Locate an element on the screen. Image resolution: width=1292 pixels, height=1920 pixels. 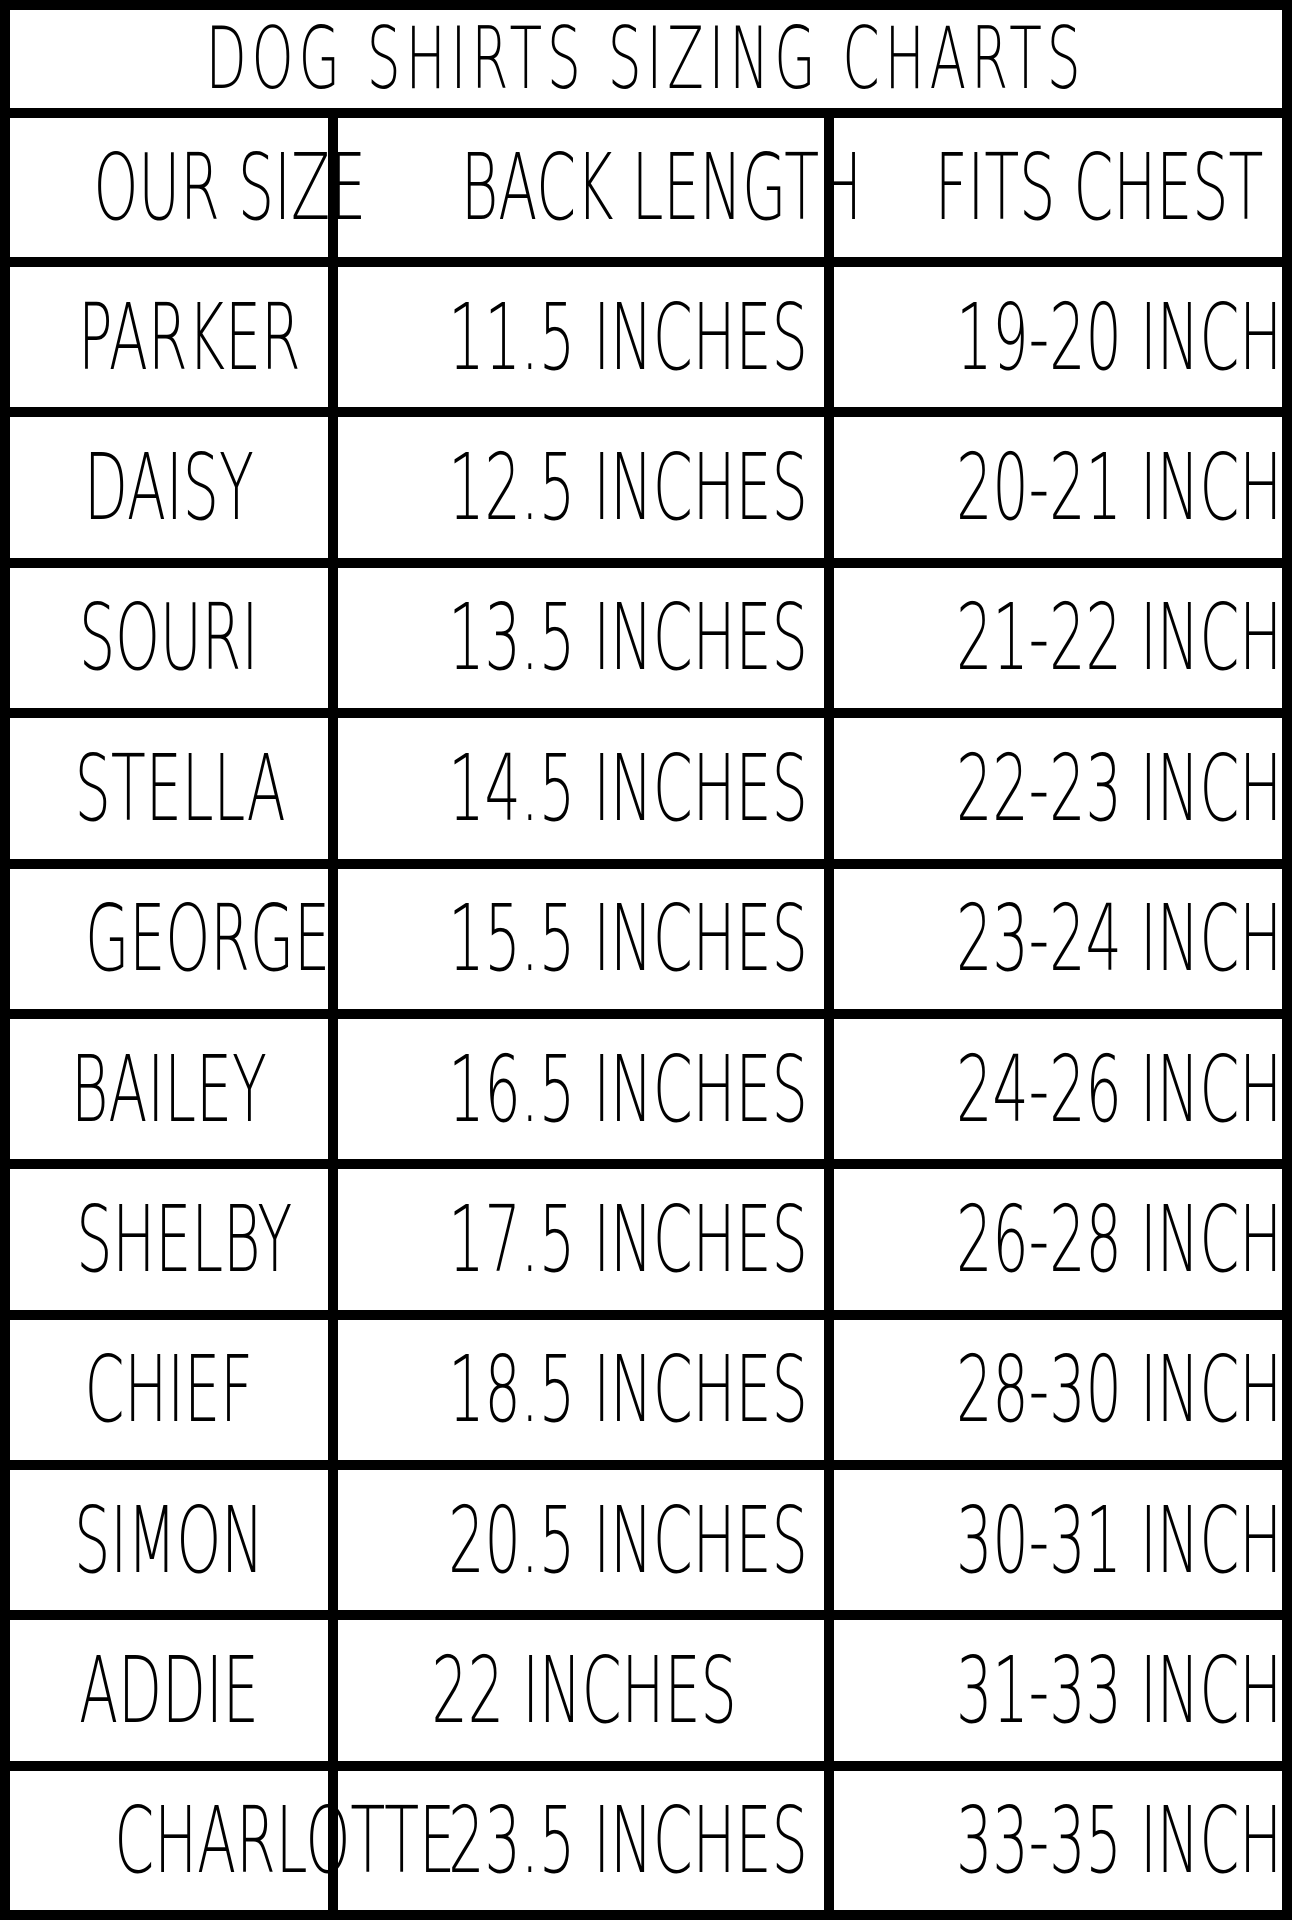
cell: 12.5 INCHES is located at coordinates (581, 487).